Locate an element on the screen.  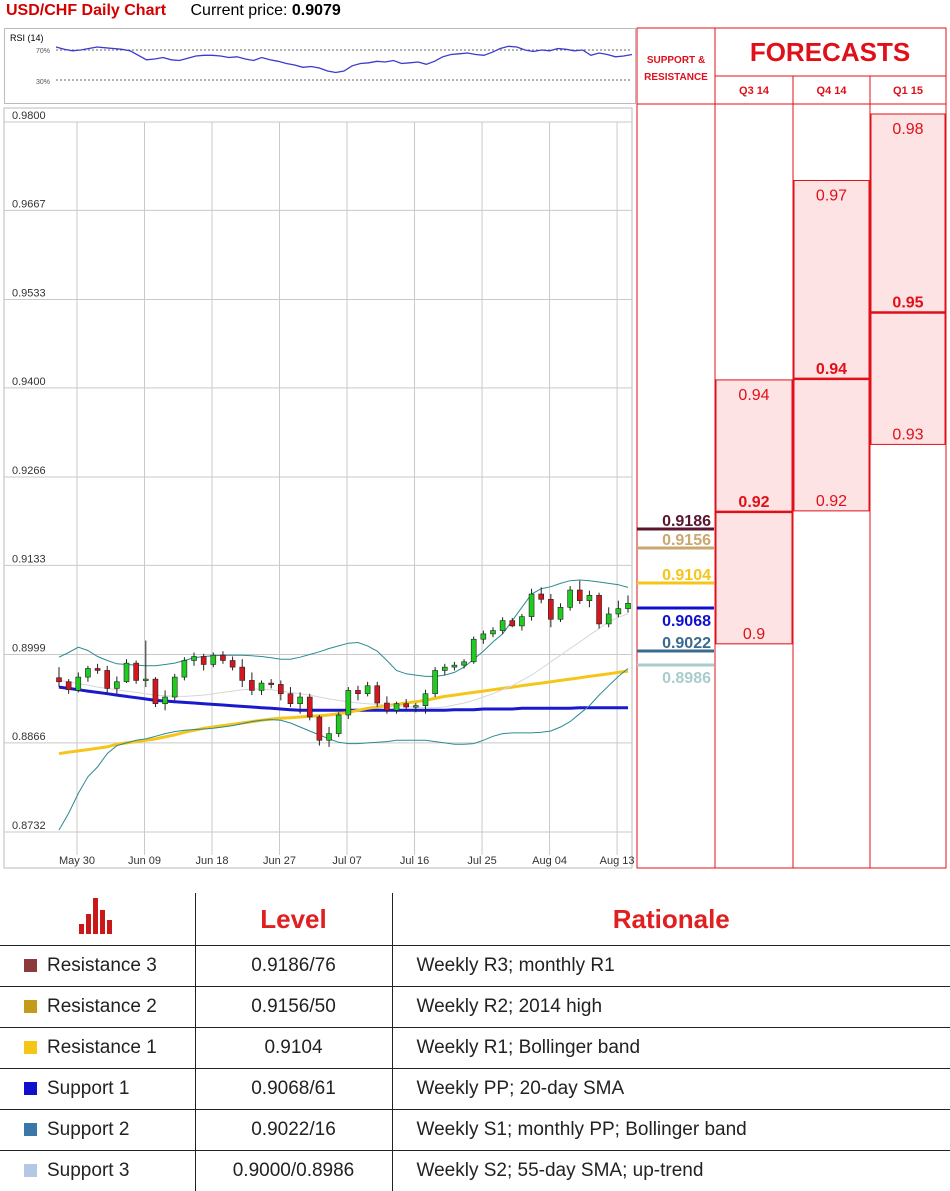
row-name: Support 1 is located at coordinates (88, 1088).